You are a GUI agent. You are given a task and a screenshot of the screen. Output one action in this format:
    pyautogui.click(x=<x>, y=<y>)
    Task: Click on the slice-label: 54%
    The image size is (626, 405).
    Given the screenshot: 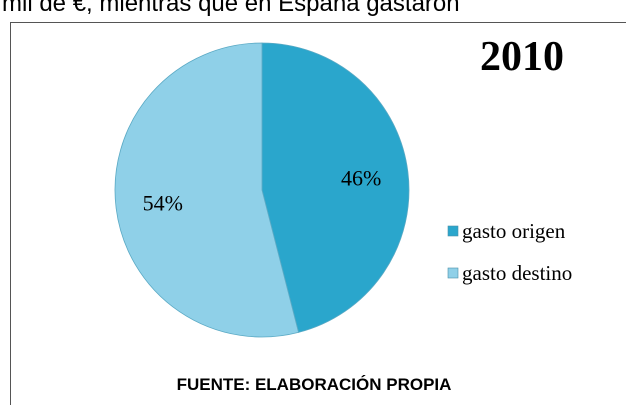 What is the action you would take?
    pyautogui.click(x=163, y=203)
    